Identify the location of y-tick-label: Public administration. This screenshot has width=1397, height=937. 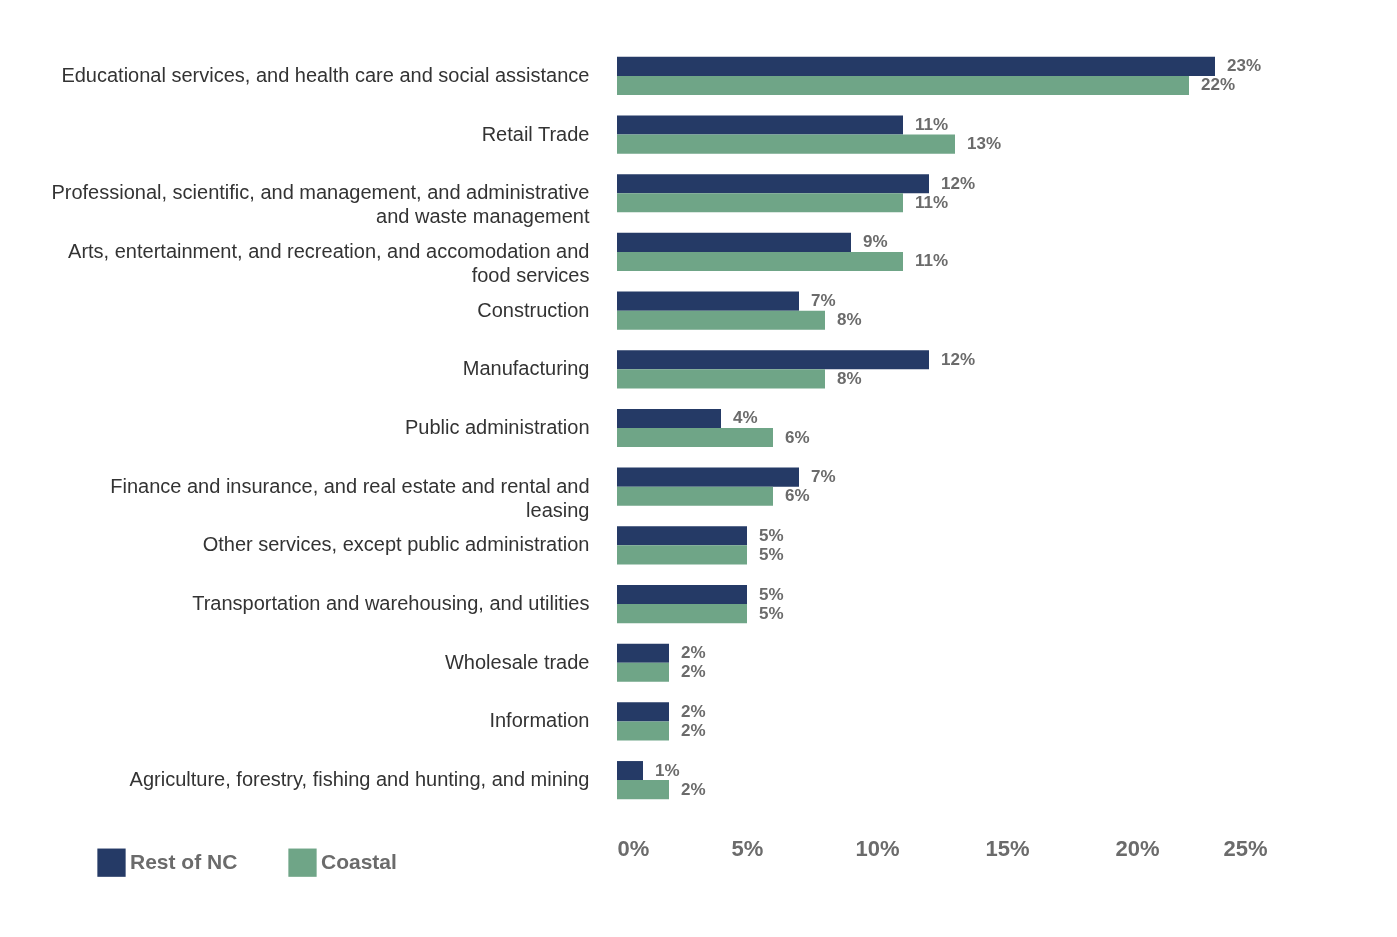
(497, 427).